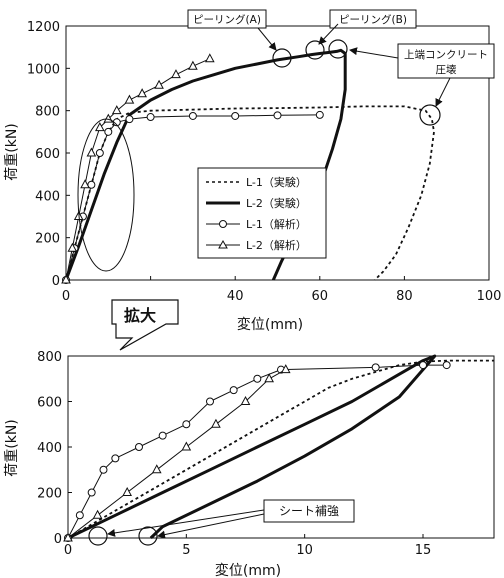 The image size is (504, 578). What do you see at coordinates (43, 69) in the screenshot?
I see `y-tick-label-top: 1000` at bounding box center [43, 69].